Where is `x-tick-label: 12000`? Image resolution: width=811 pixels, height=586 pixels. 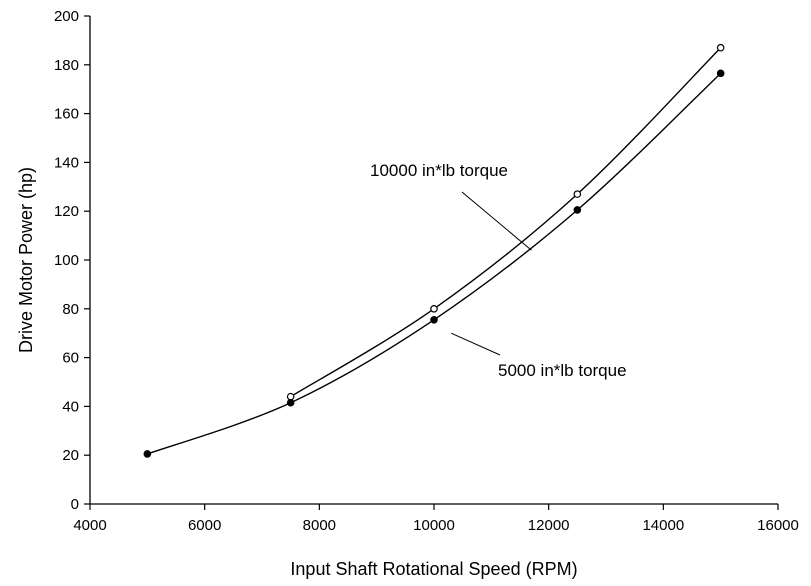
x-tick-label: 12000 is located at coordinates (549, 525).